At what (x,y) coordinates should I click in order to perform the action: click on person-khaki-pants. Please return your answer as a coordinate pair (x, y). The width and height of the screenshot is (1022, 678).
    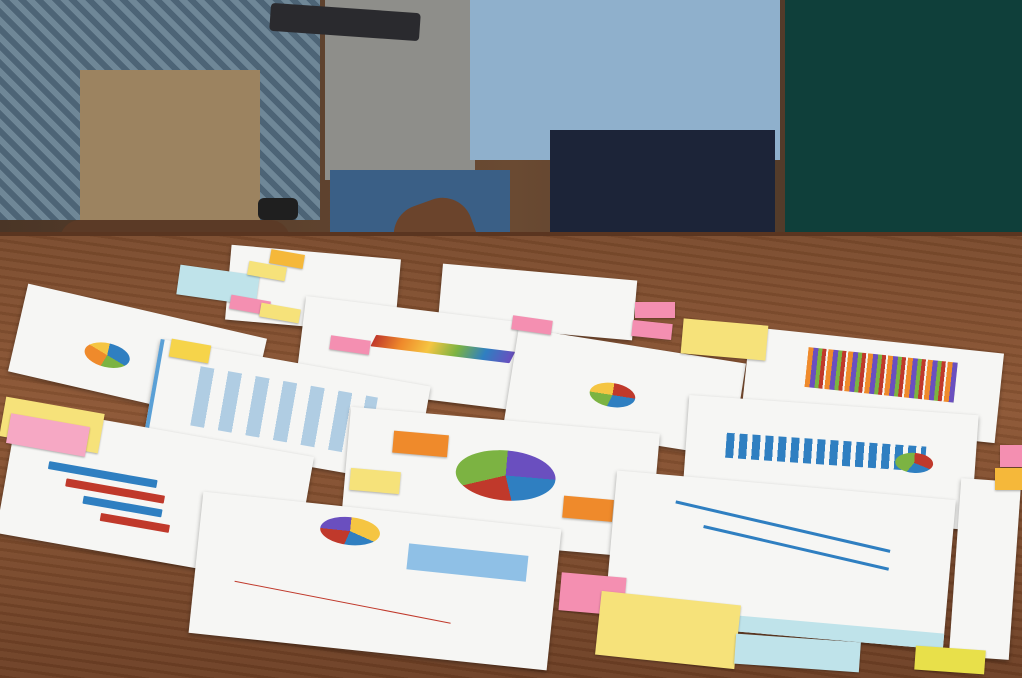
    Looking at the image, I should click on (170, 155).